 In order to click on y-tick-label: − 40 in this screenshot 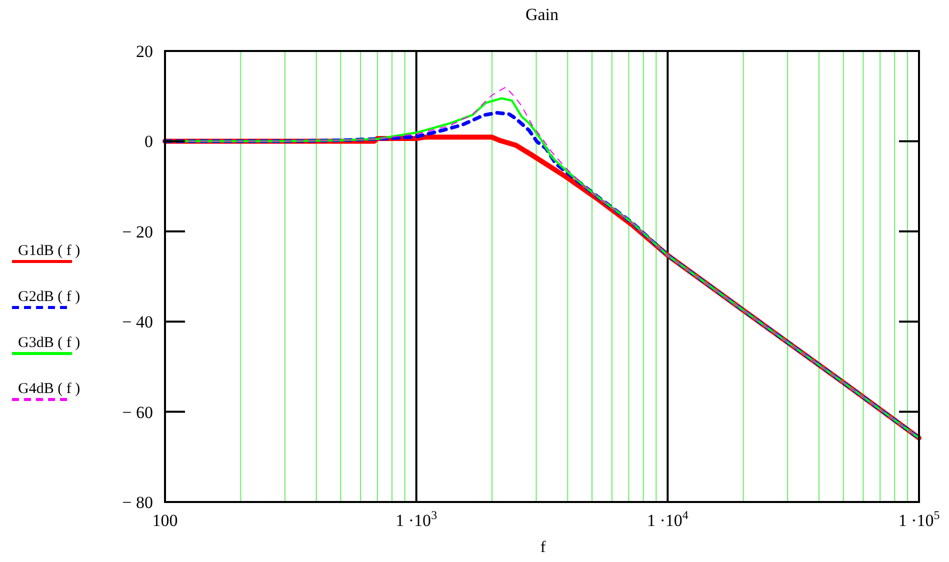, I will do `click(137, 322)`.